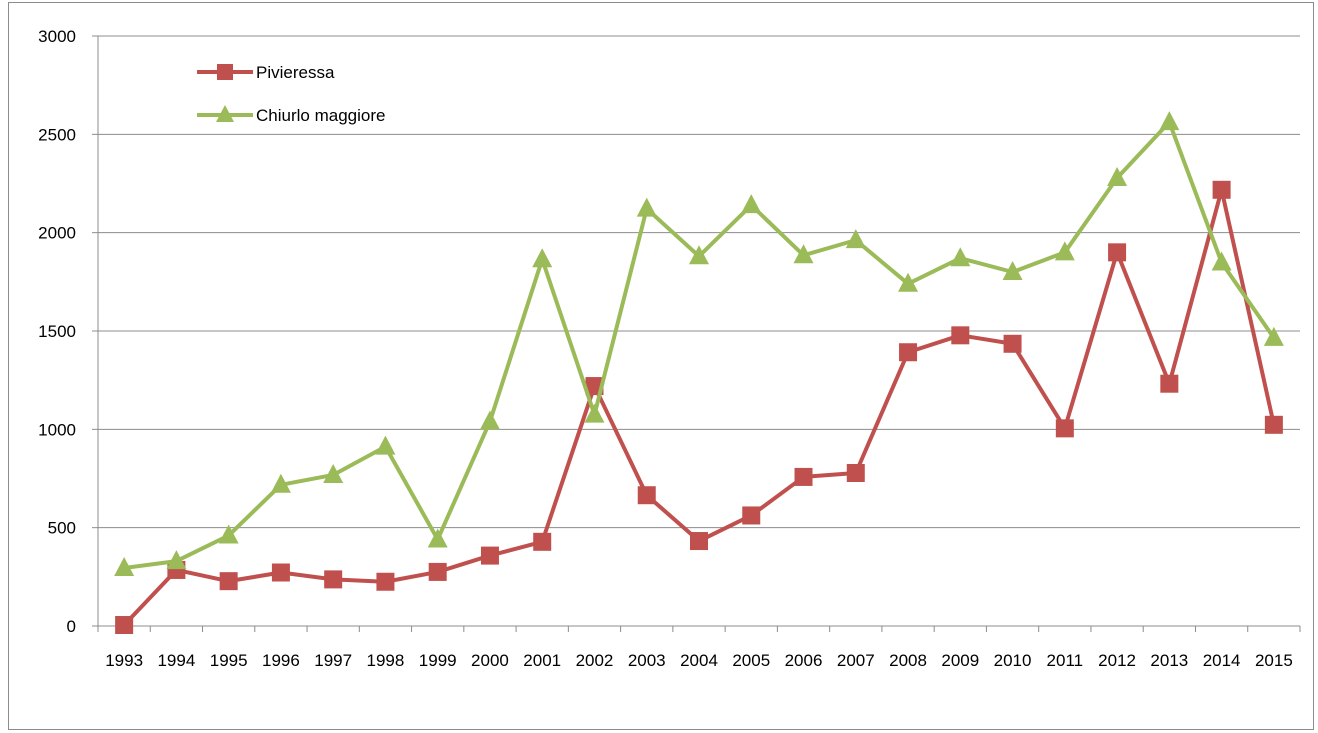 This screenshot has width=1318, height=733. What do you see at coordinates (490, 660) in the screenshot?
I see `x-tick-label-2000: 2000` at bounding box center [490, 660].